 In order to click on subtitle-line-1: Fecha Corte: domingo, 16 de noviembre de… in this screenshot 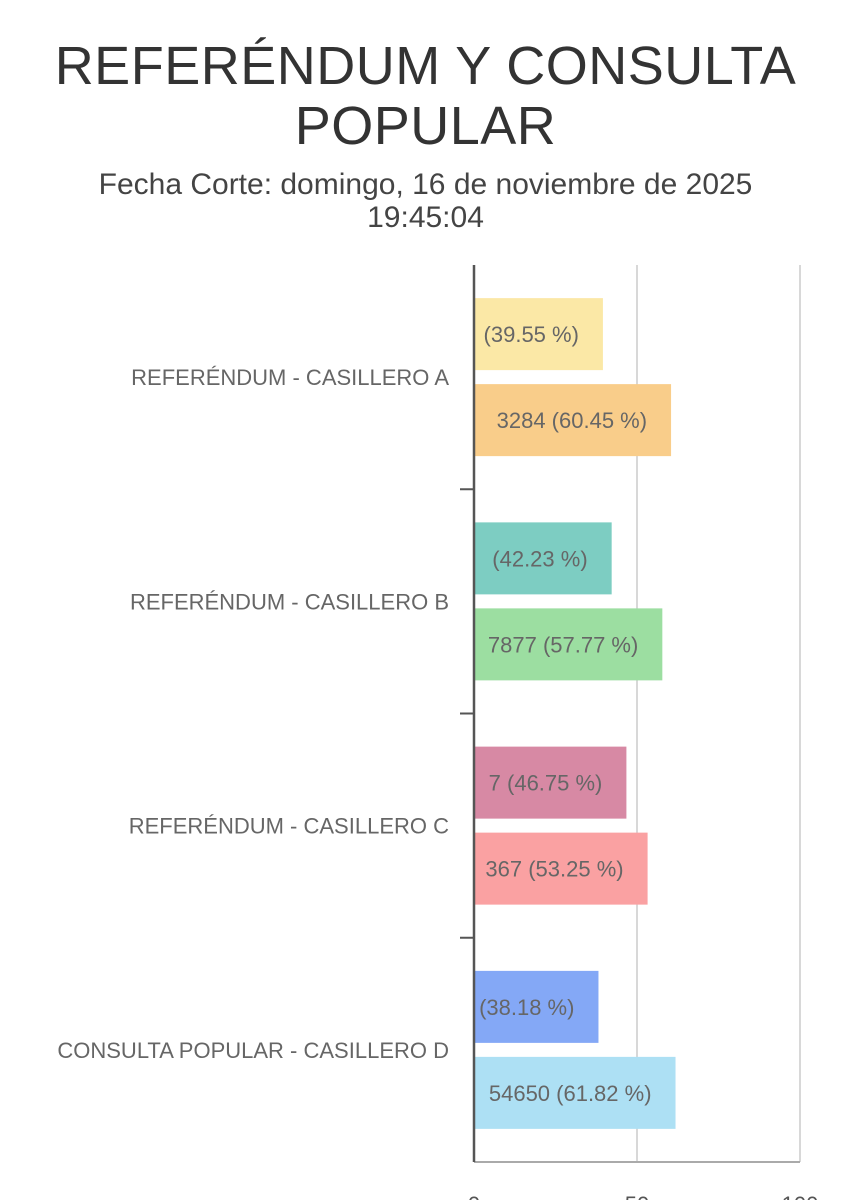, I will do `click(425, 184)`.